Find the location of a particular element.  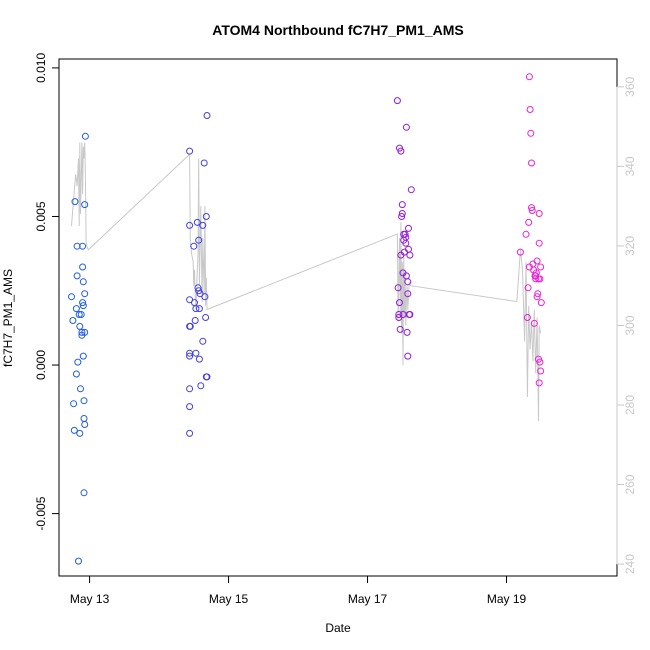

y-tick-label: 0.000 is located at coordinates (41, 365).